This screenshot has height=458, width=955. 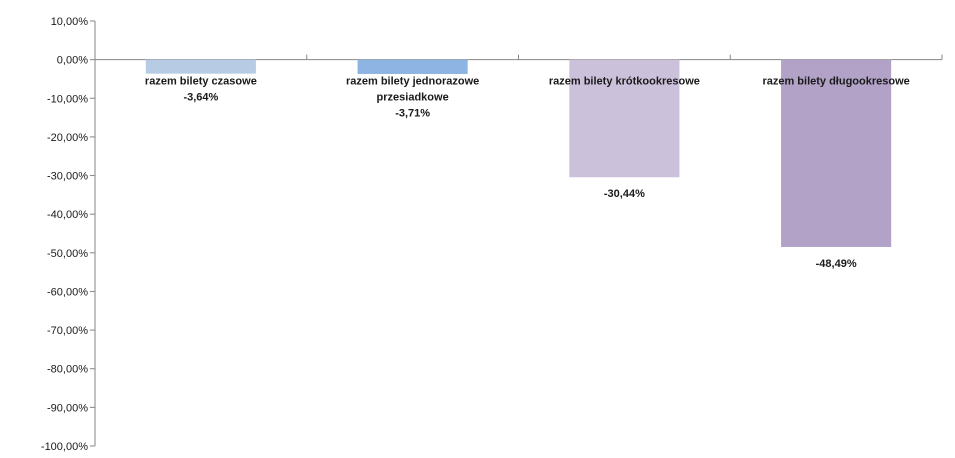 What do you see at coordinates (64, 447) in the screenshot?
I see `y-tick-label: -100,00%` at bounding box center [64, 447].